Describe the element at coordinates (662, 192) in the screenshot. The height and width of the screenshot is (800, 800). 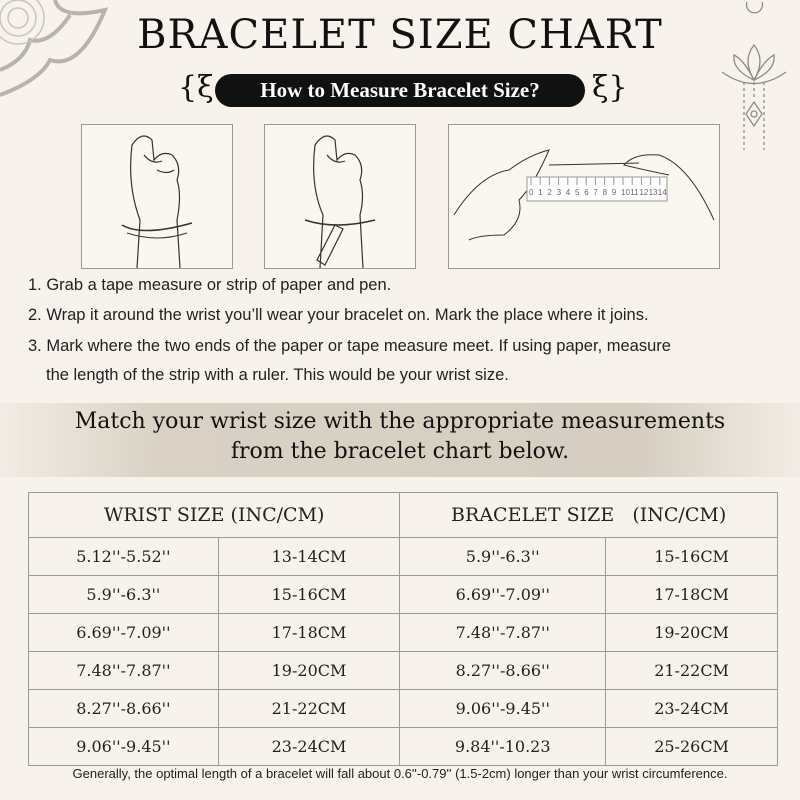
I see `ruler-number: 14` at that location.